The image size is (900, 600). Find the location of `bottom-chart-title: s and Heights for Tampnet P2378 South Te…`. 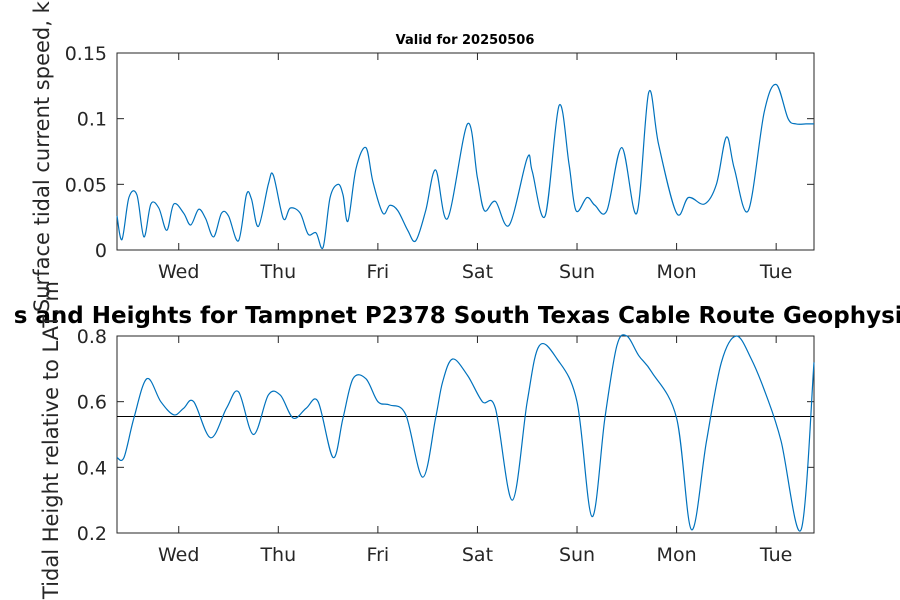

bottom-chart-title: s and Heights for Tampnet P2378 South Te… is located at coordinates (457, 316).